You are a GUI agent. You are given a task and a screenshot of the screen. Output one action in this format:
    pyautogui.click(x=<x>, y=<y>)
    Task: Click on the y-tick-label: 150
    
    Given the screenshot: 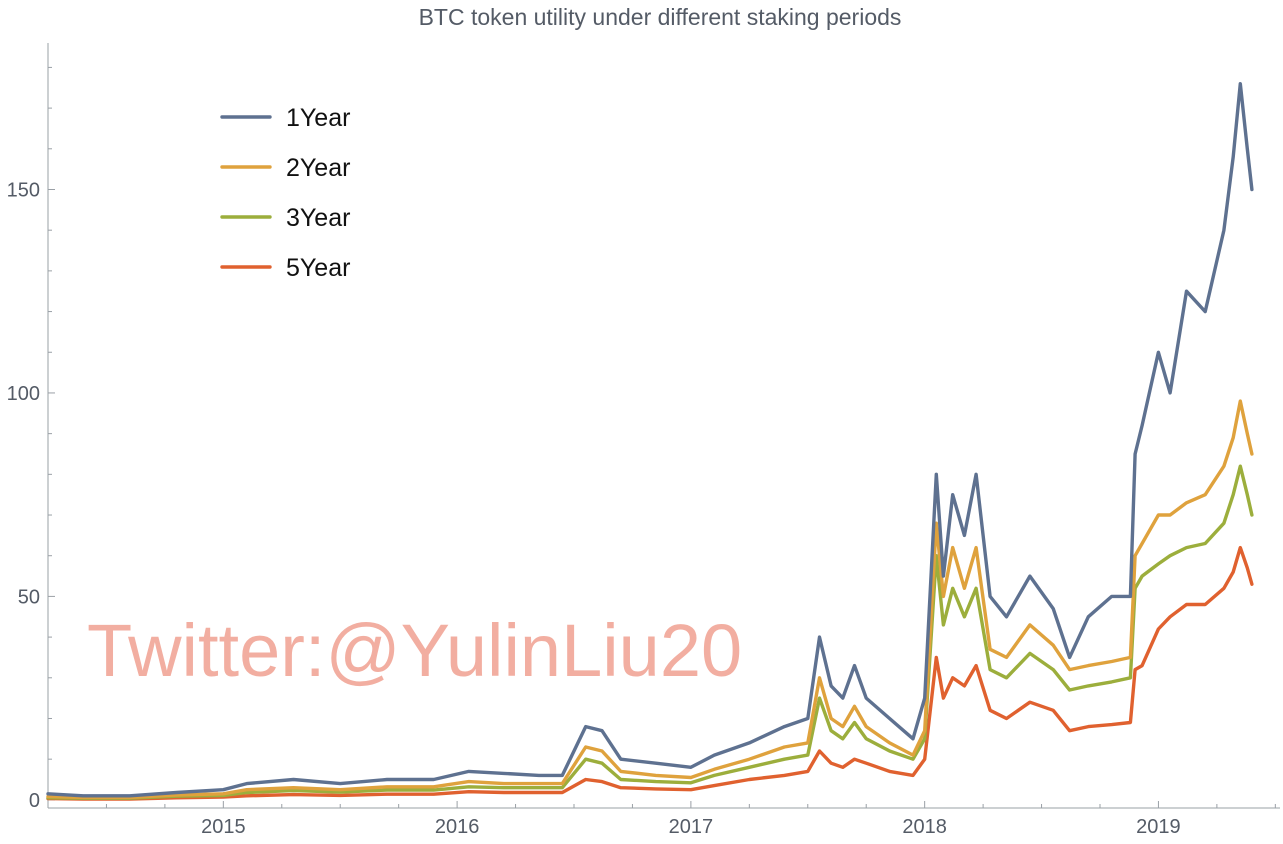 What is the action you would take?
    pyautogui.click(x=23, y=190)
    